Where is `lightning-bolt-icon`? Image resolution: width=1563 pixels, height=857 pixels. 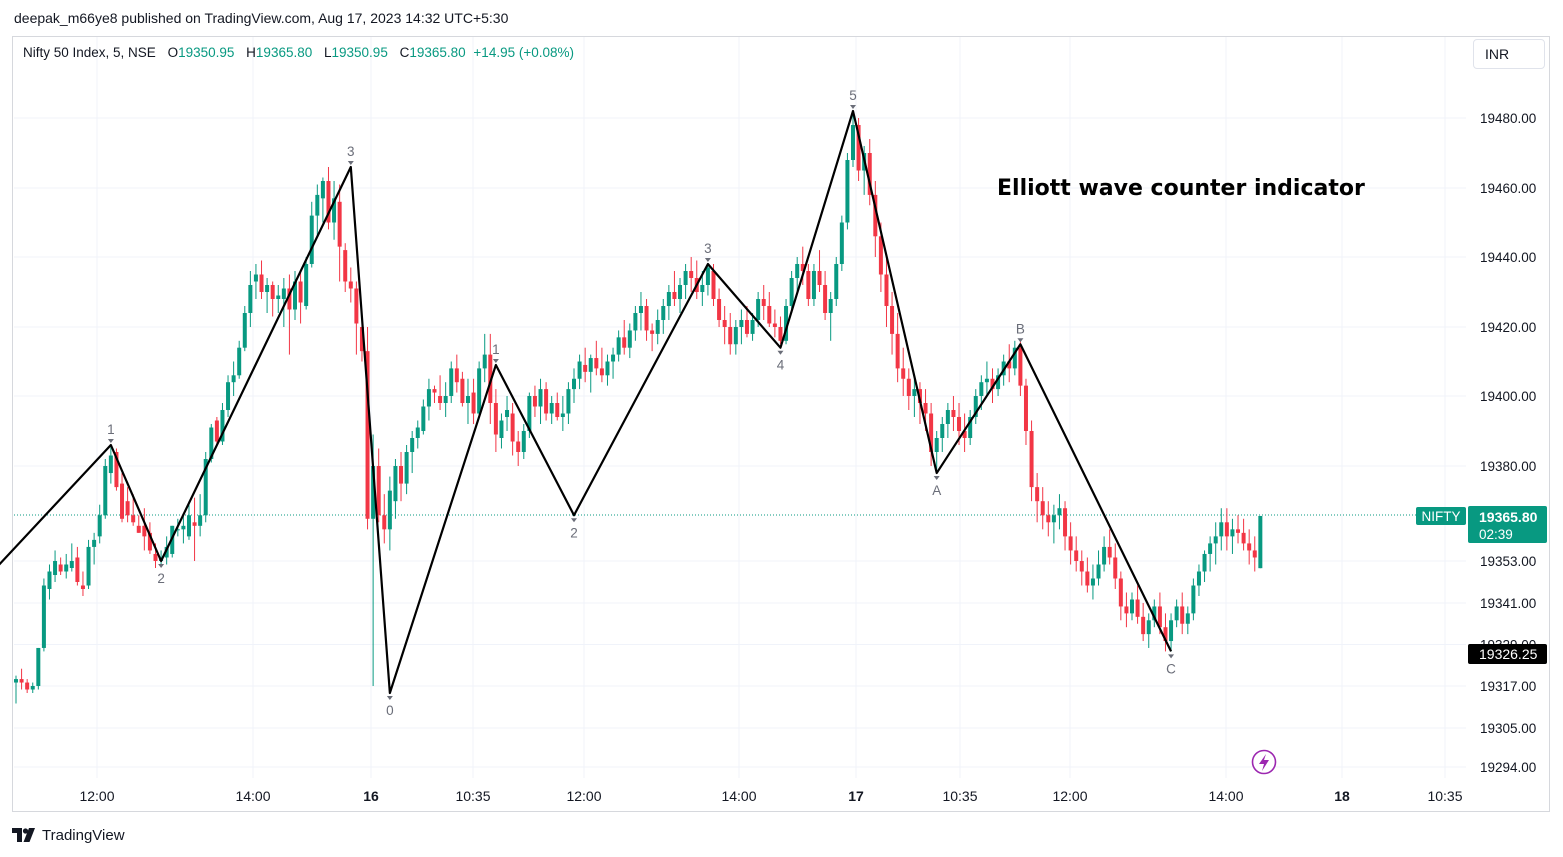
lightning-bolt-icon is located at coordinates (1264, 762).